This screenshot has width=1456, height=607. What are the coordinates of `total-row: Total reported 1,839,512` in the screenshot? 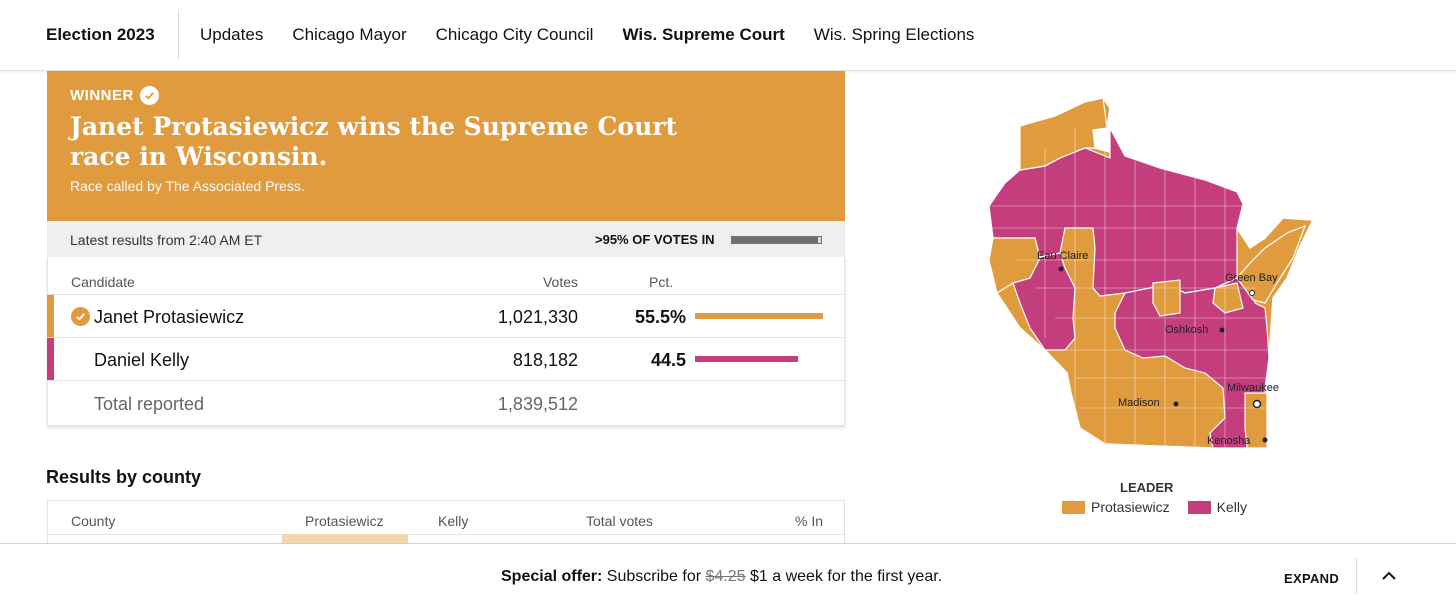 It's located at (446, 403).